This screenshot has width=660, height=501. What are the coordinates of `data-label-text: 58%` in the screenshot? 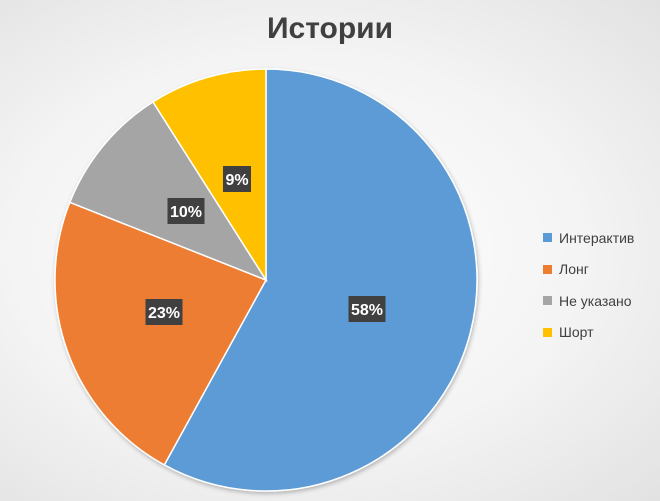 It's located at (367, 310).